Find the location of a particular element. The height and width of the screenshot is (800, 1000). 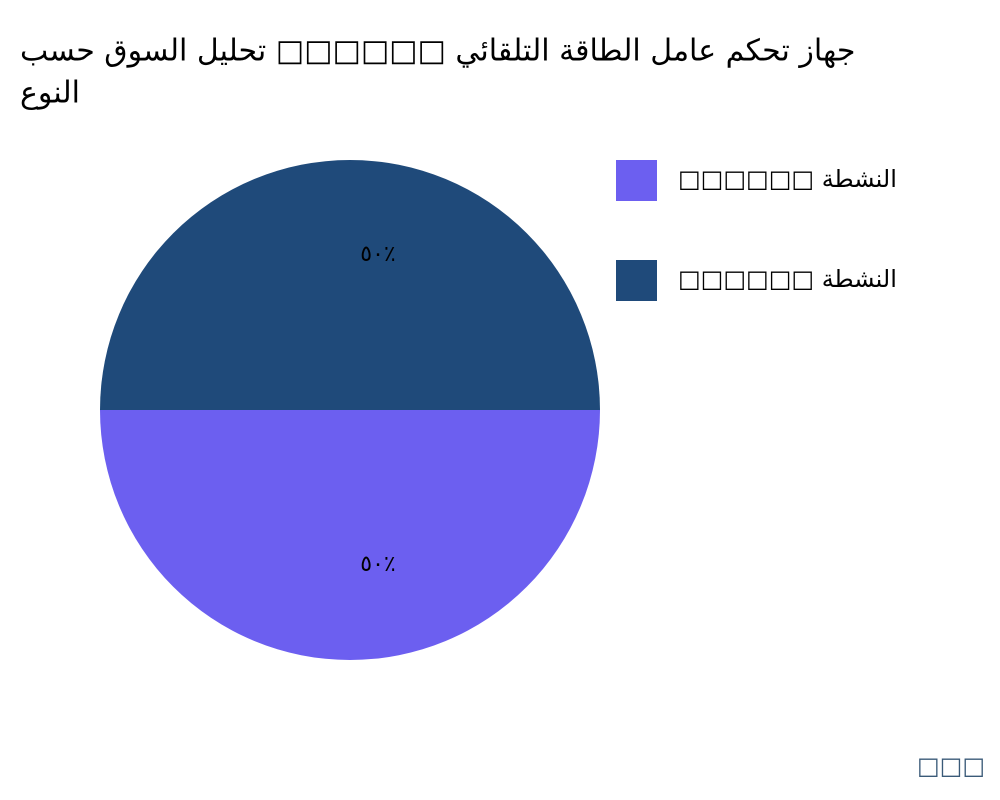

chart-title: النوع is located at coordinates (50, 93).